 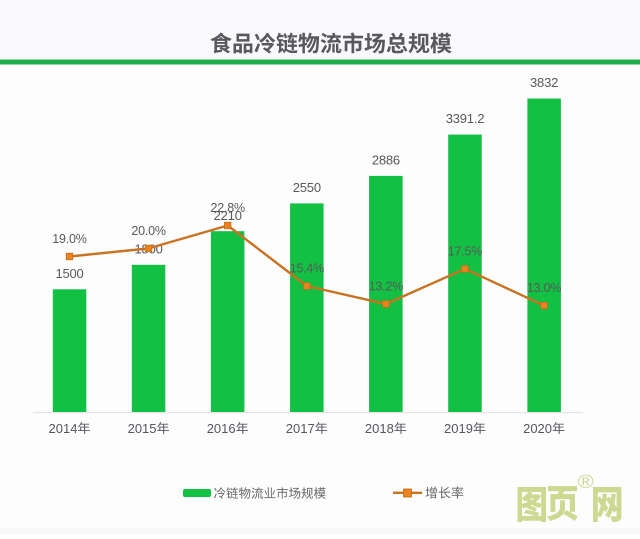 I want to click on svg-text: 15.4%, so click(x=307, y=269).